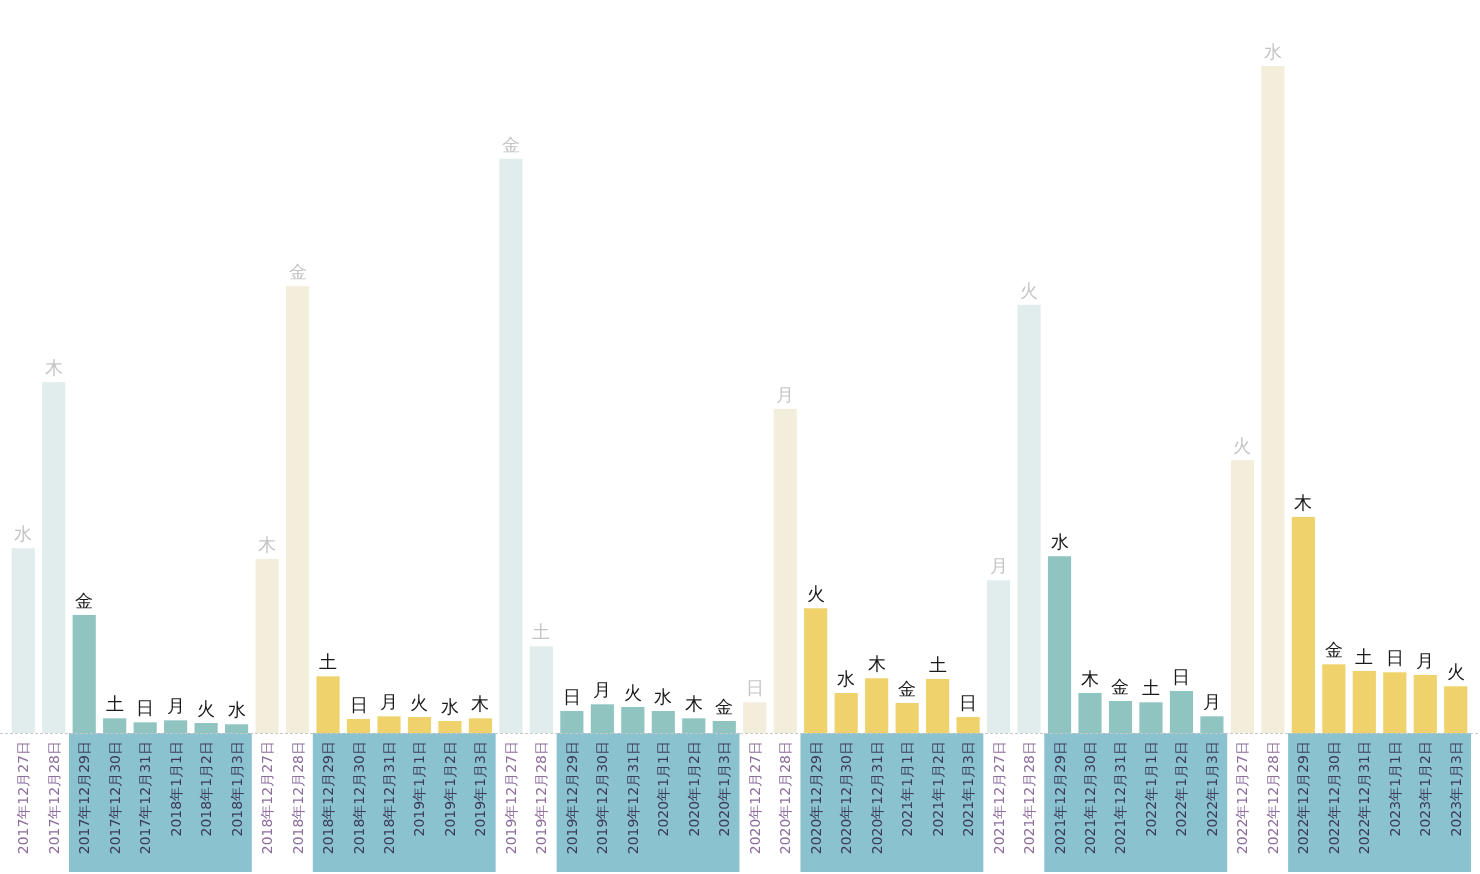 The image size is (1480, 874). What do you see at coordinates (145, 798) in the screenshot?
I see `x-tick-label: 2017年12月31日` at bounding box center [145, 798].